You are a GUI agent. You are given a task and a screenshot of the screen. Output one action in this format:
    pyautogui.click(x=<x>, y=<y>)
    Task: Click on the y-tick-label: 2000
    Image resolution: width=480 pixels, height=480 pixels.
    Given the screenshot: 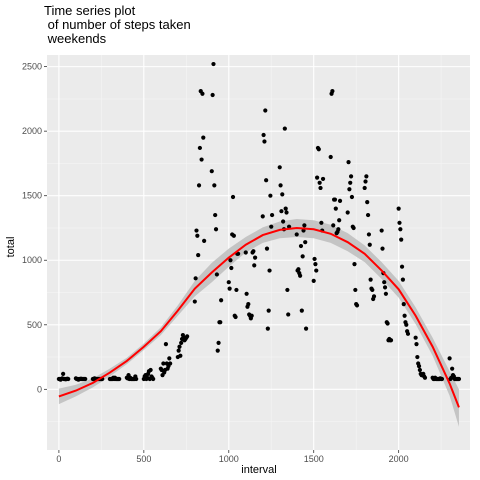 What is the action you would take?
    pyautogui.click(x=32, y=131)
    